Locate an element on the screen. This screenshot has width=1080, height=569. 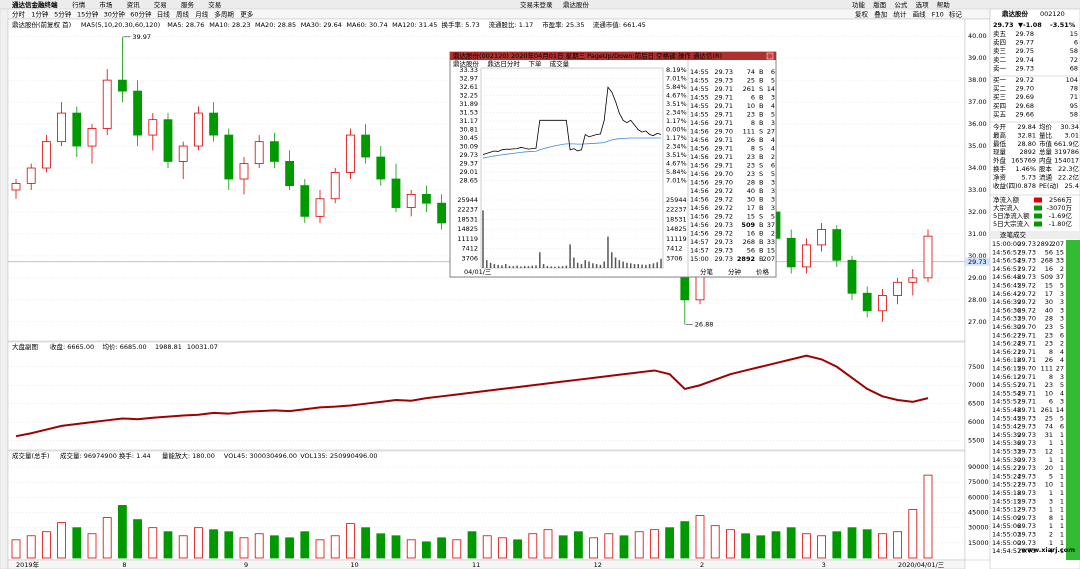
period-button: 日线 is located at coordinates (164, 14).